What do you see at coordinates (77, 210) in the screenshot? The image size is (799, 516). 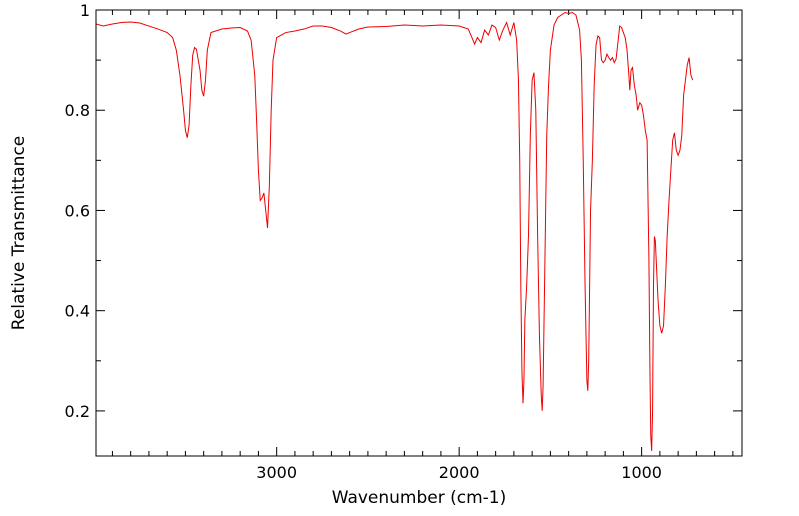 I see `y-tick-label: 0.6` at bounding box center [77, 210].